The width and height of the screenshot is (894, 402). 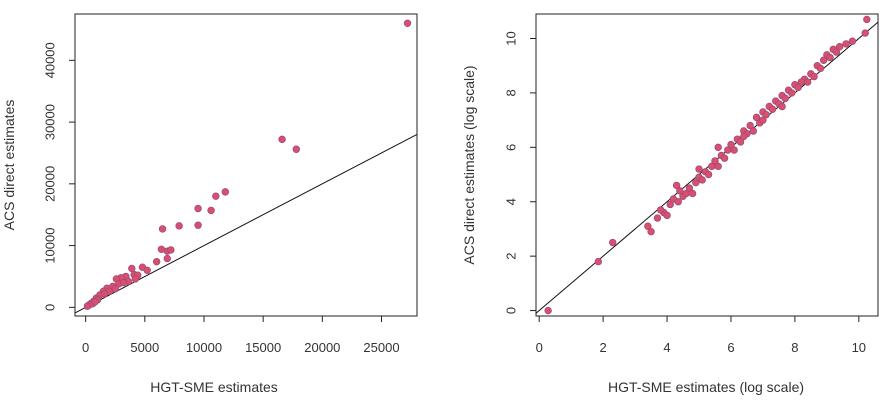 What do you see at coordinates (9, 165) in the screenshot?
I see `y-axis-label: ACS direct estimates` at bounding box center [9, 165].